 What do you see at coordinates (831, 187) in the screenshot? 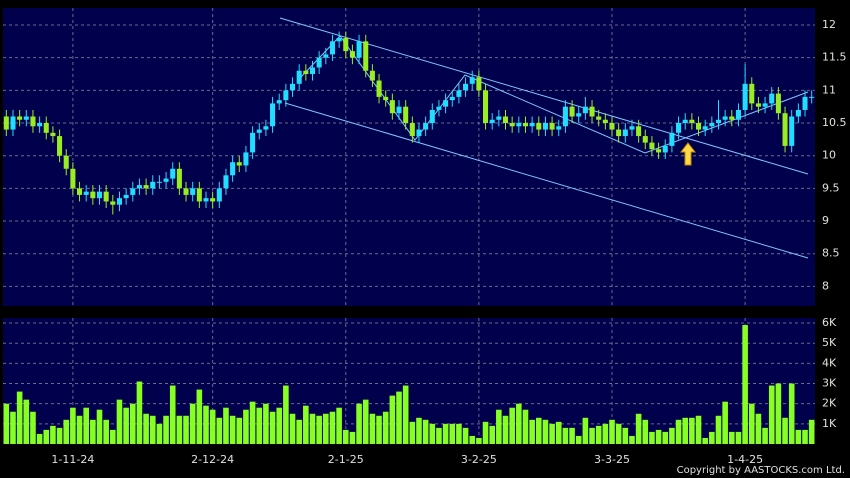
I see `y-tick-label: 9.5` at bounding box center [831, 187].